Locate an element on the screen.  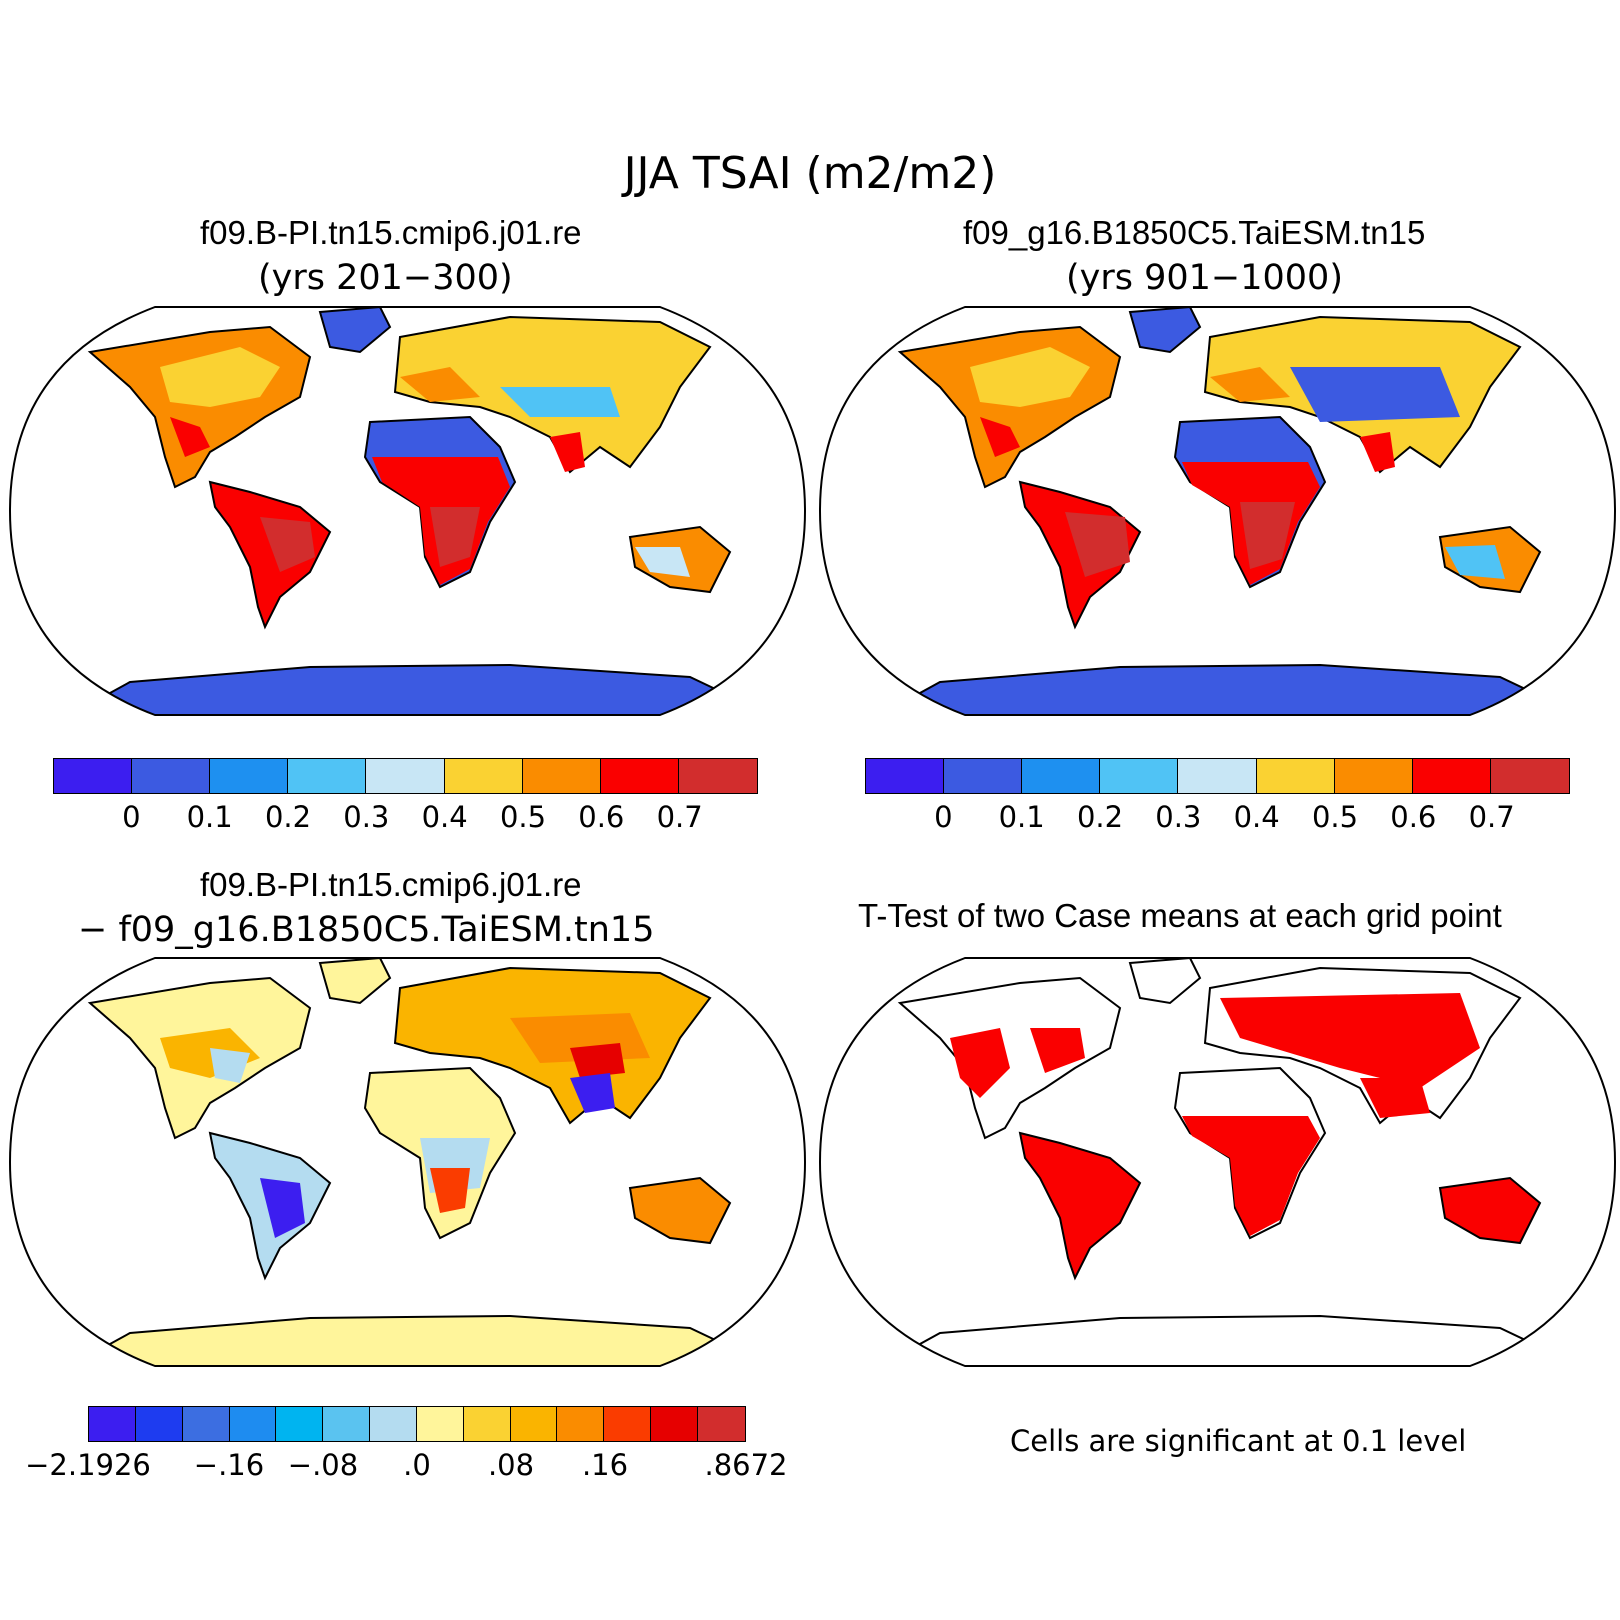
panel-subtitle-bottom-left: − f09_g16.B1850C5.TaiESM.tn15 is located at coordinates (366, 930).